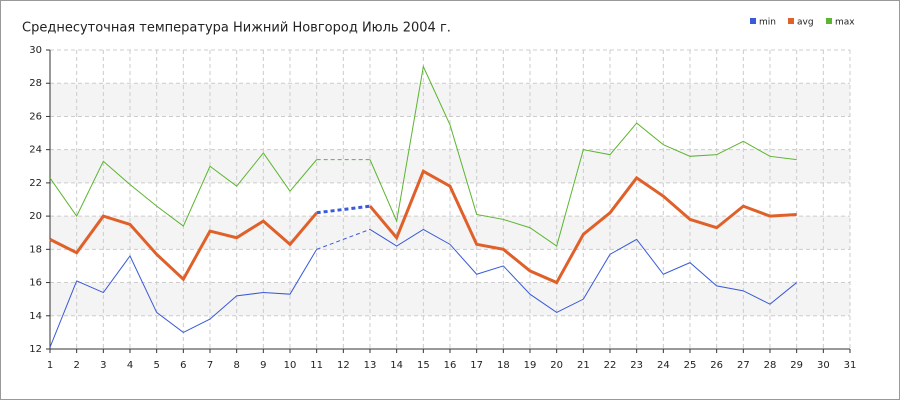  Describe the element at coordinates (130, 365) in the screenshot. I see `x-tick-label: 4` at that location.